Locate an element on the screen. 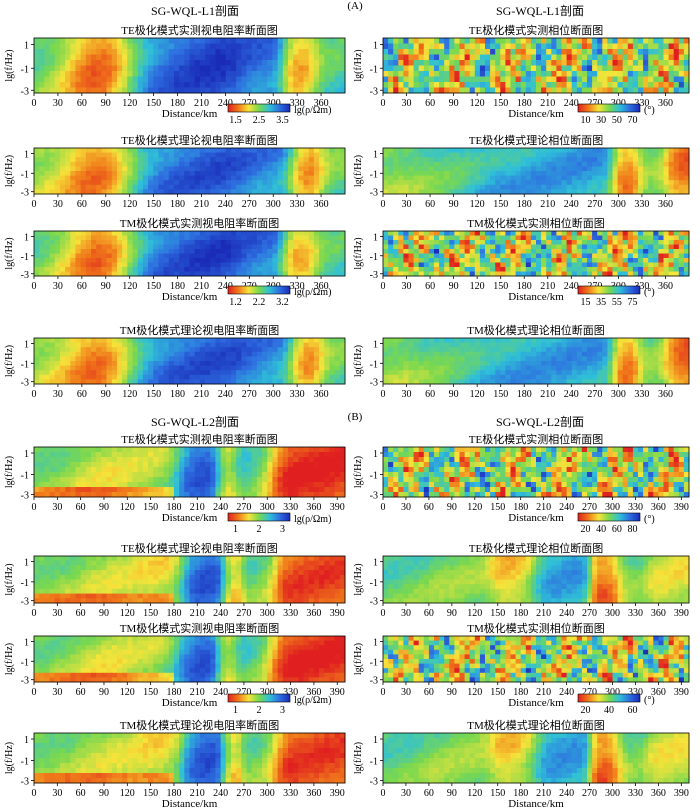 This screenshot has height=811, width=700. x-tick-label: 180 is located at coordinates (524, 286).